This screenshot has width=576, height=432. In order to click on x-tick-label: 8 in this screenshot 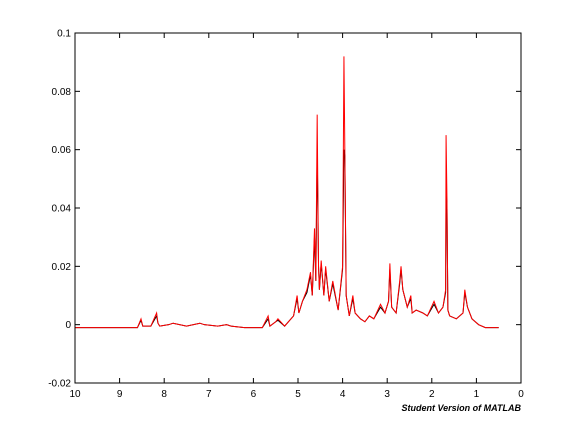, I will do `click(164, 394)`.